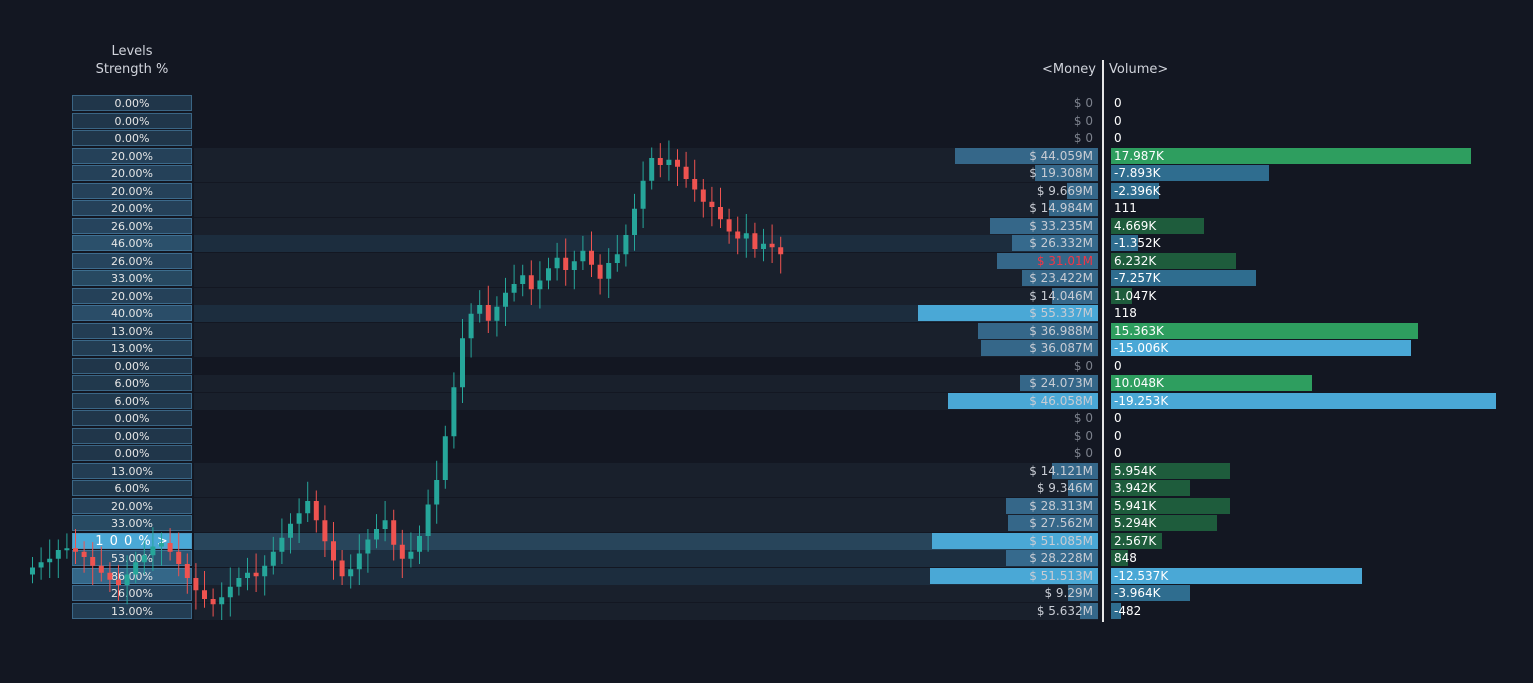 Image resolution: width=1533 pixels, height=683 pixels. Describe the element at coordinates (1061, 558) in the screenshot. I see `money-value: $ 28.228M` at that location.